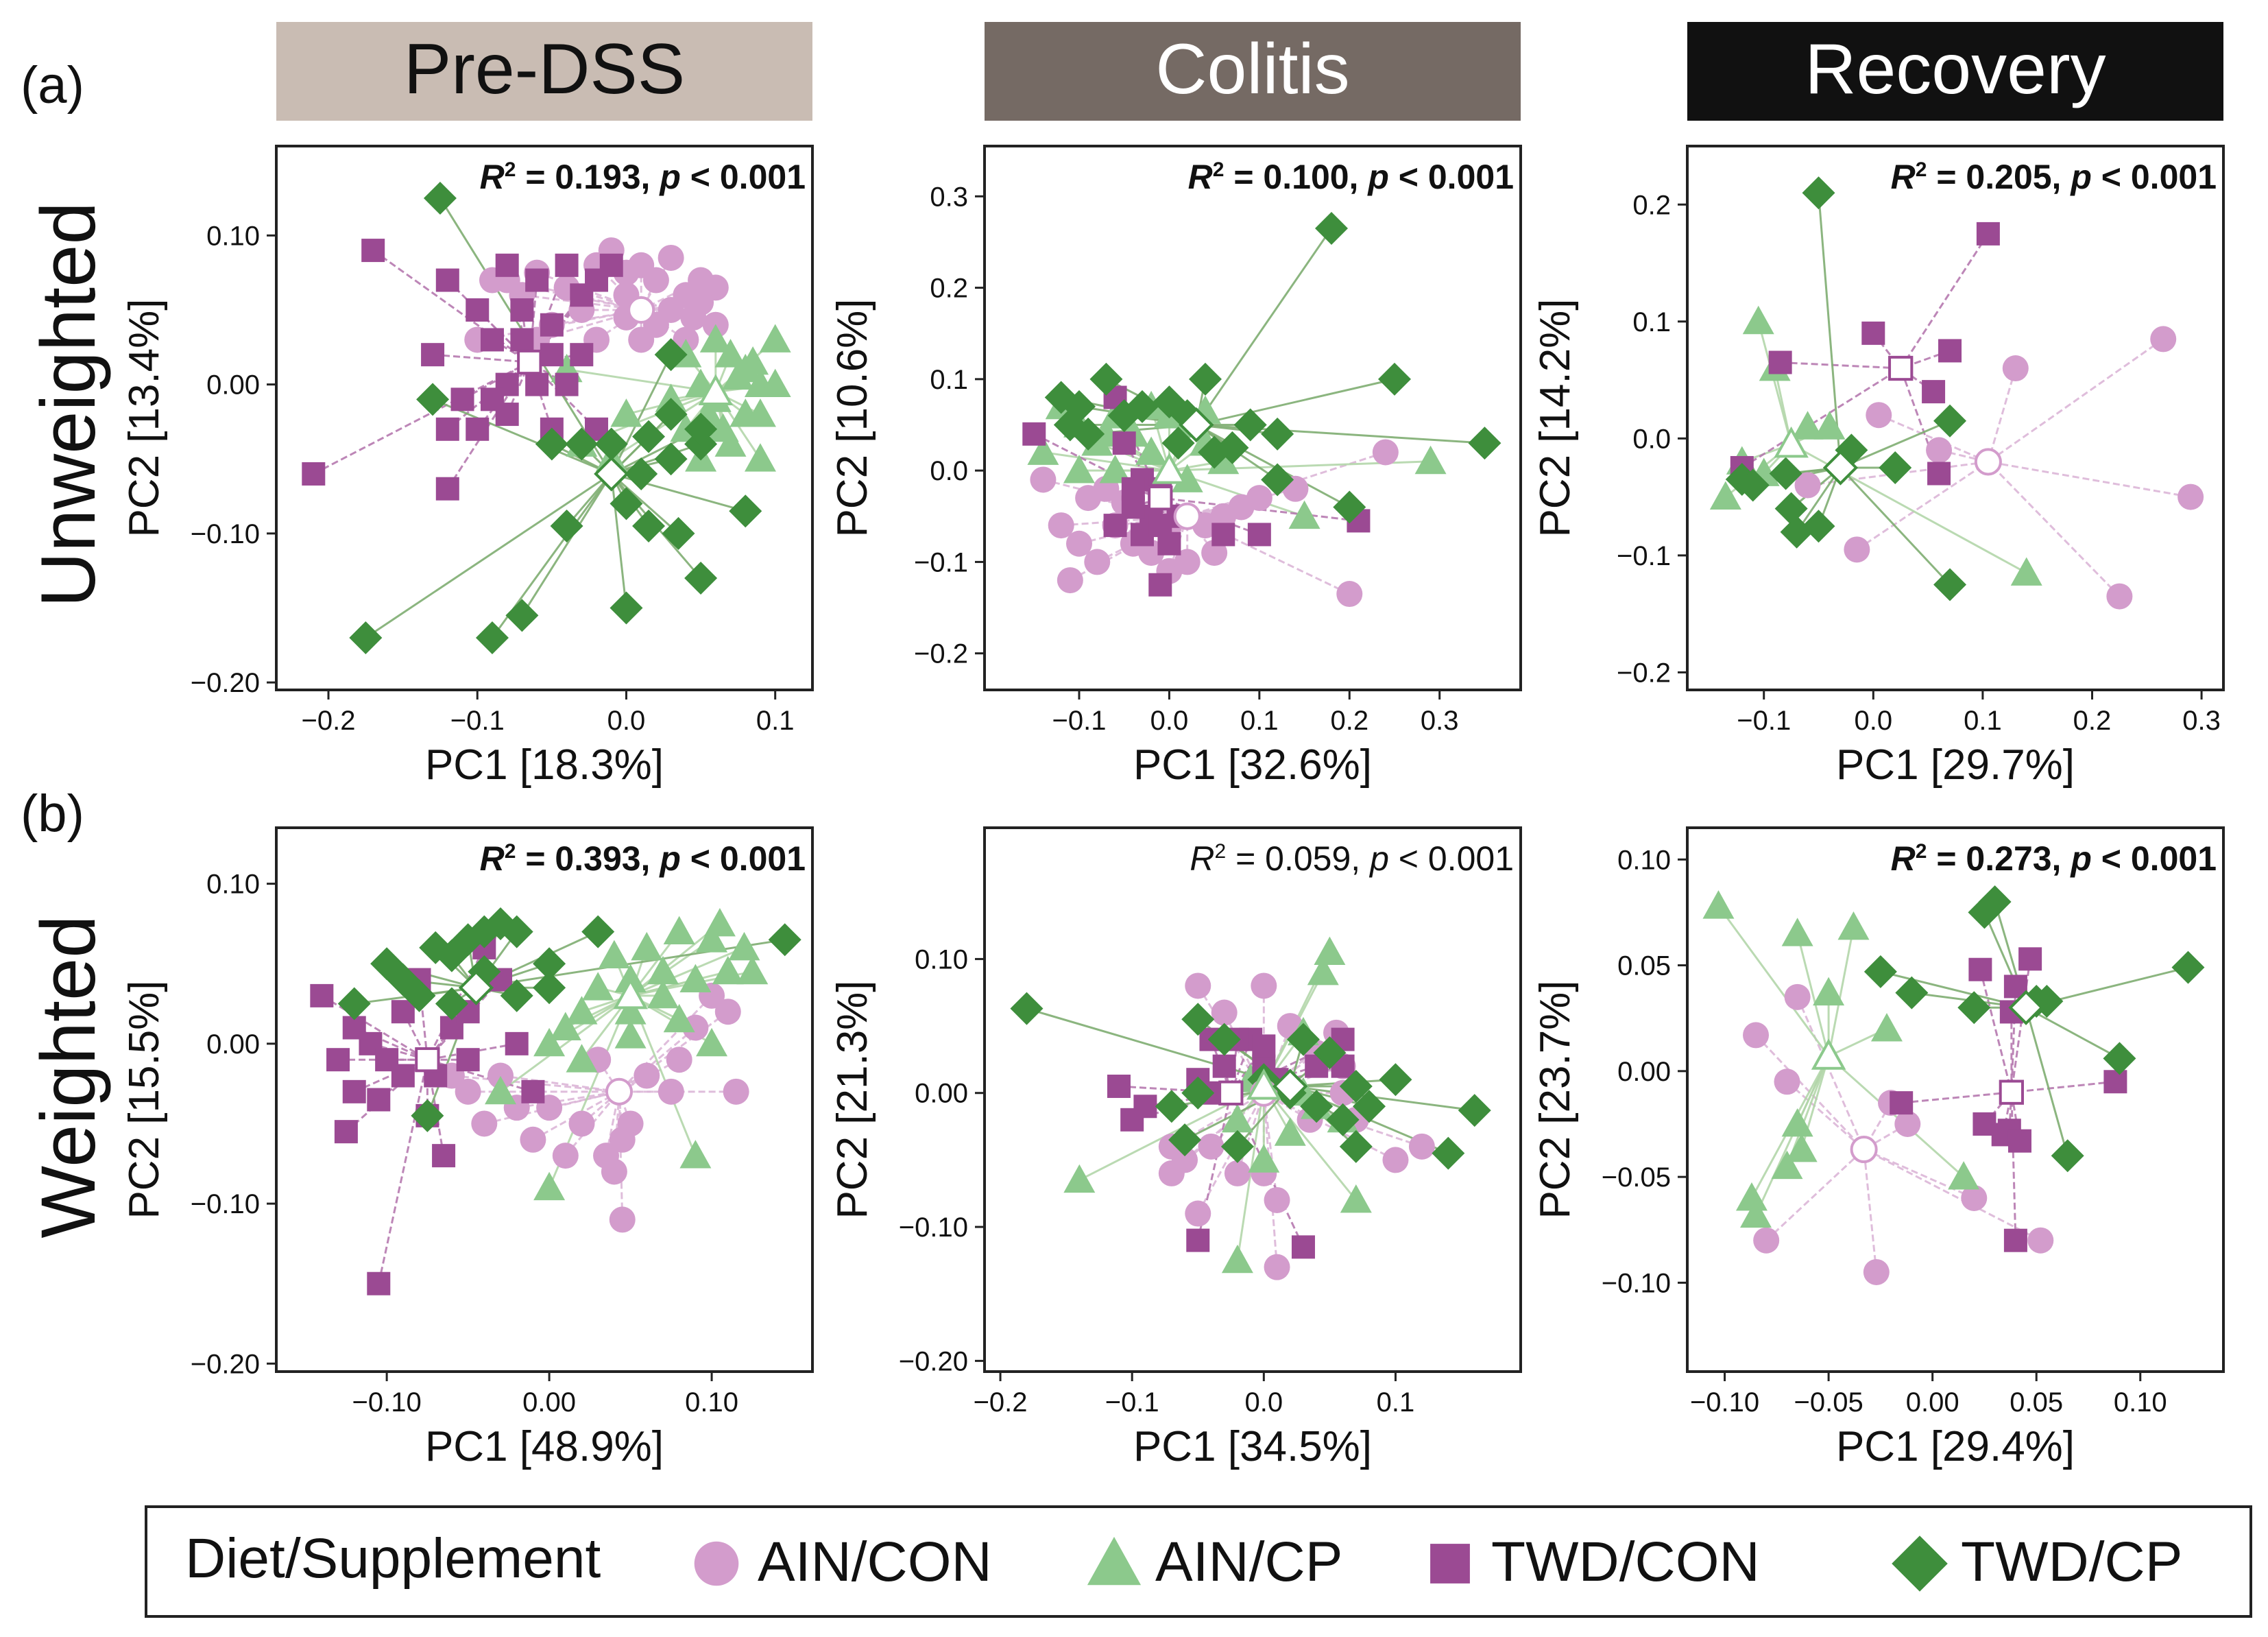 This screenshot has height=1637, width=2268. I want to click on stat-r2-value: = 0.100,, so click(1296, 177).